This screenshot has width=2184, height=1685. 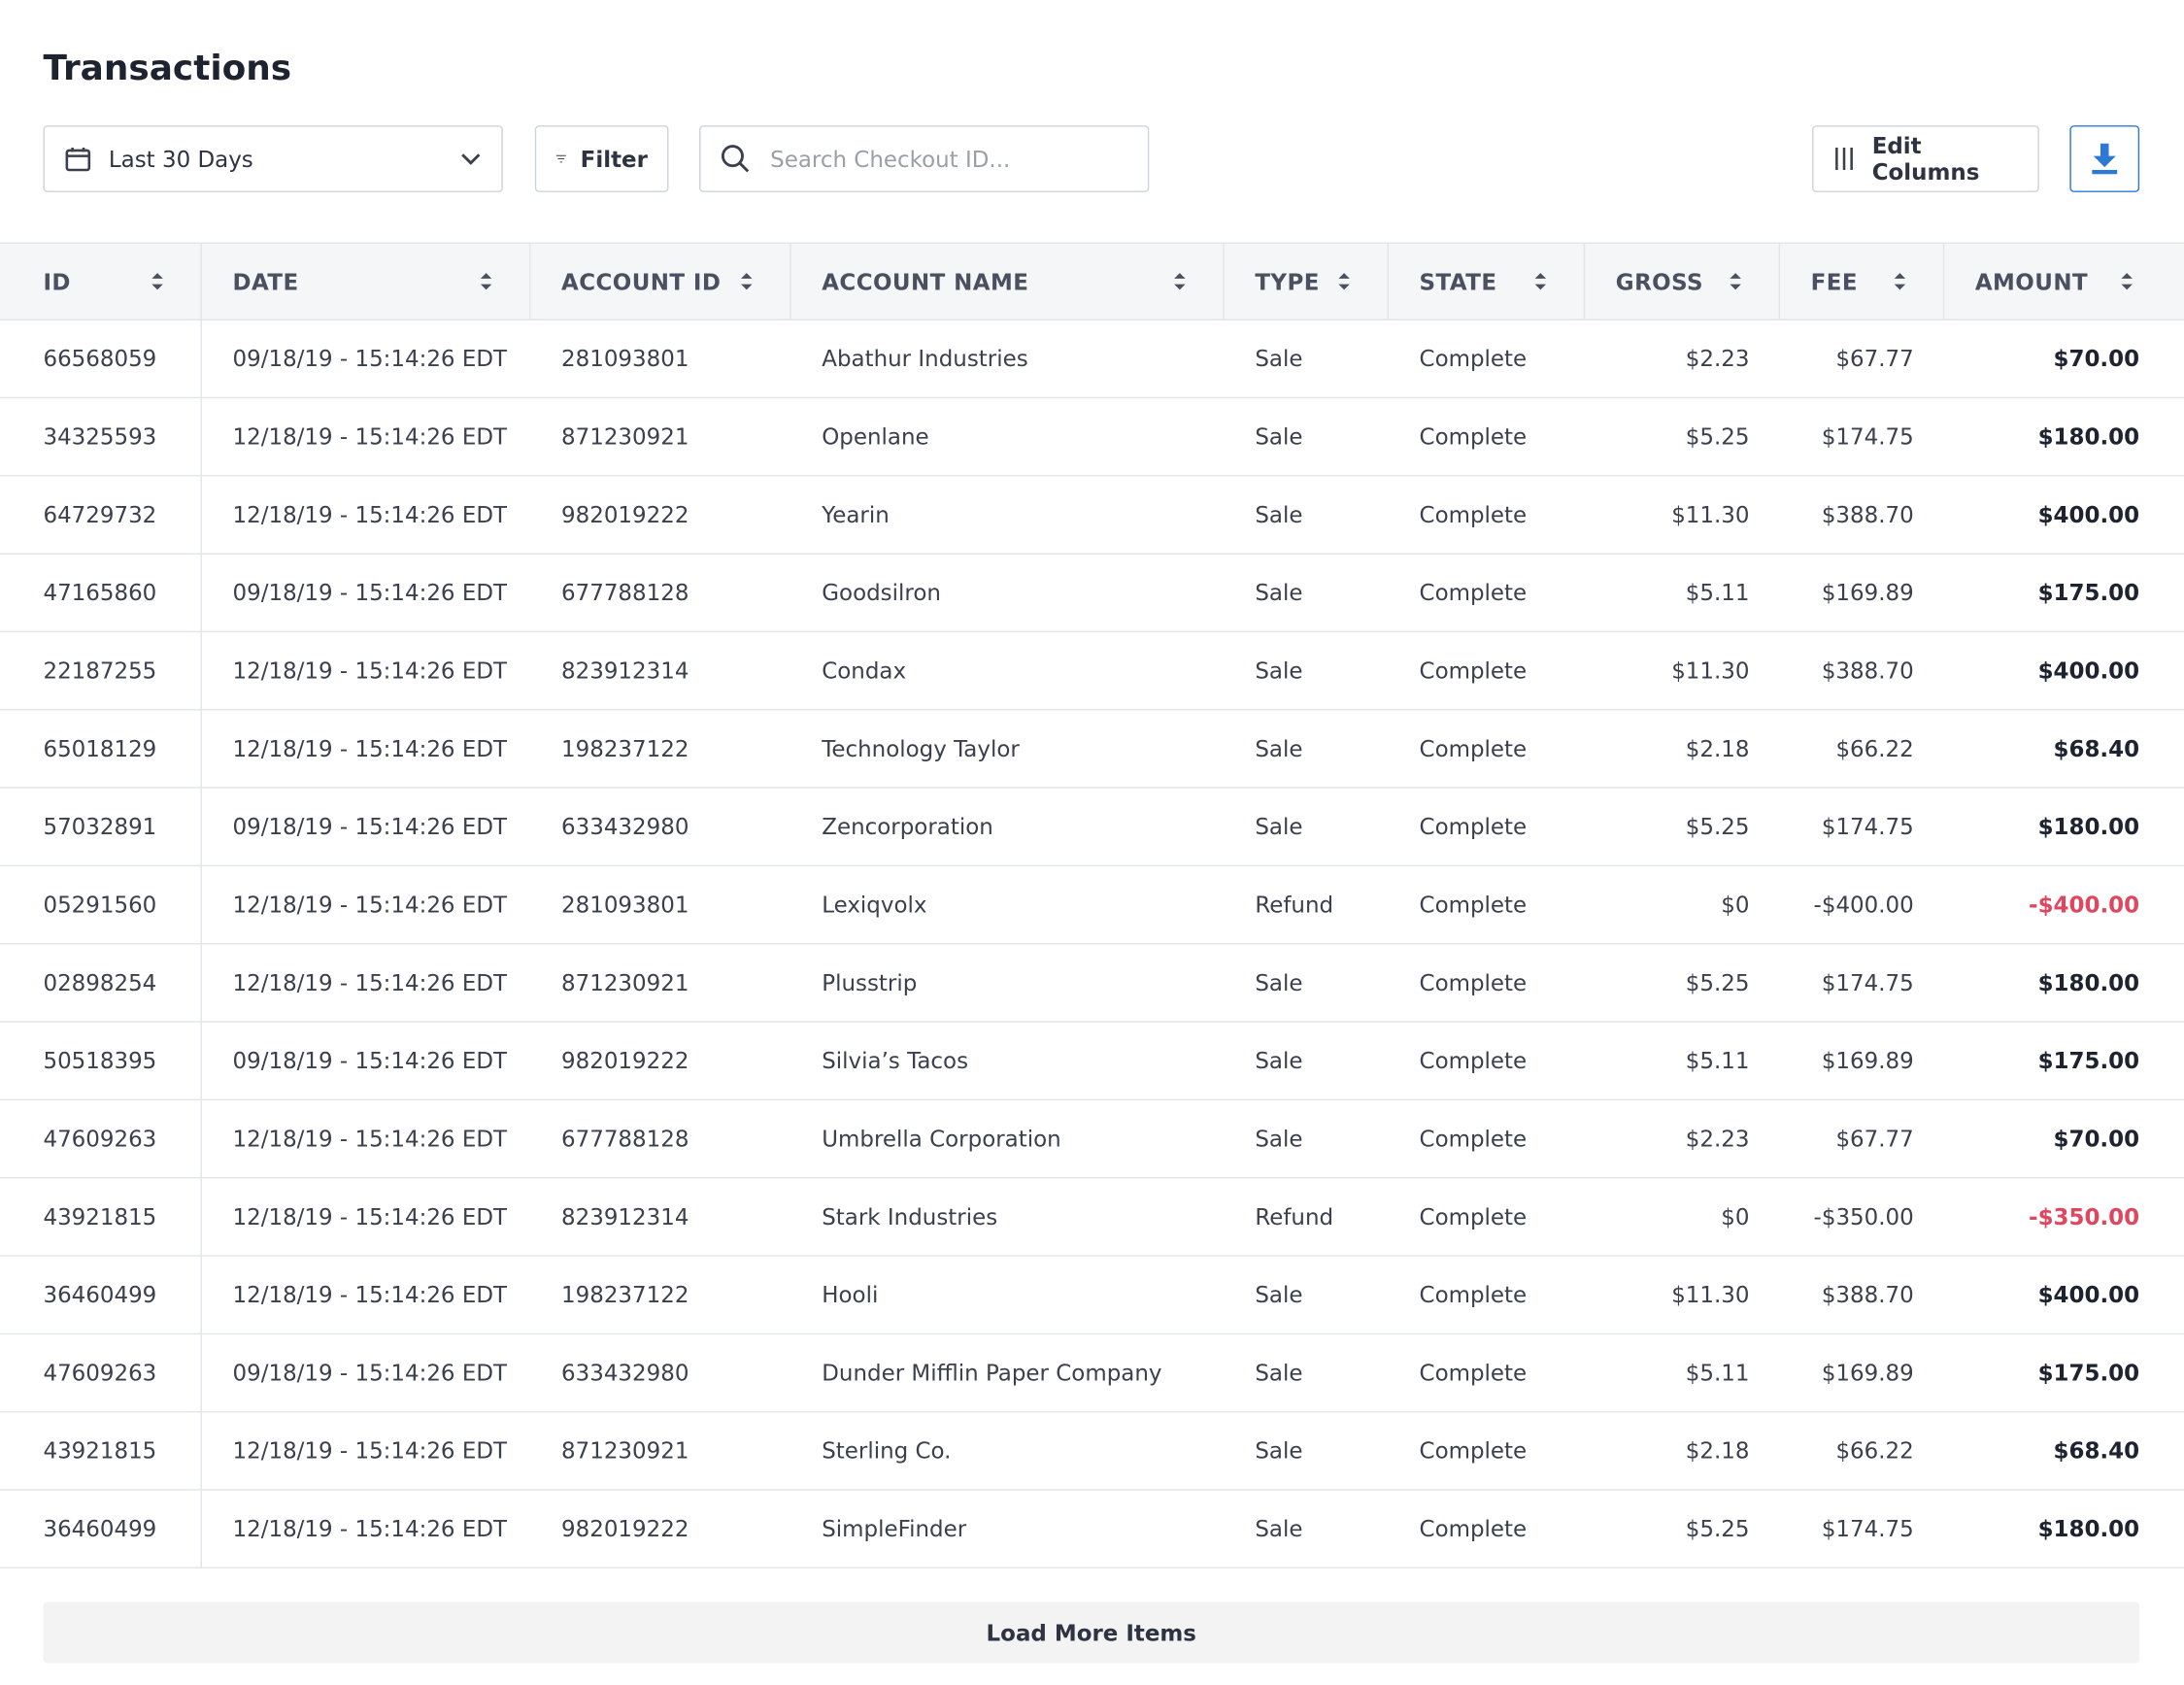 What do you see at coordinates (1294, 905) in the screenshot?
I see `table-cell: Refund` at bounding box center [1294, 905].